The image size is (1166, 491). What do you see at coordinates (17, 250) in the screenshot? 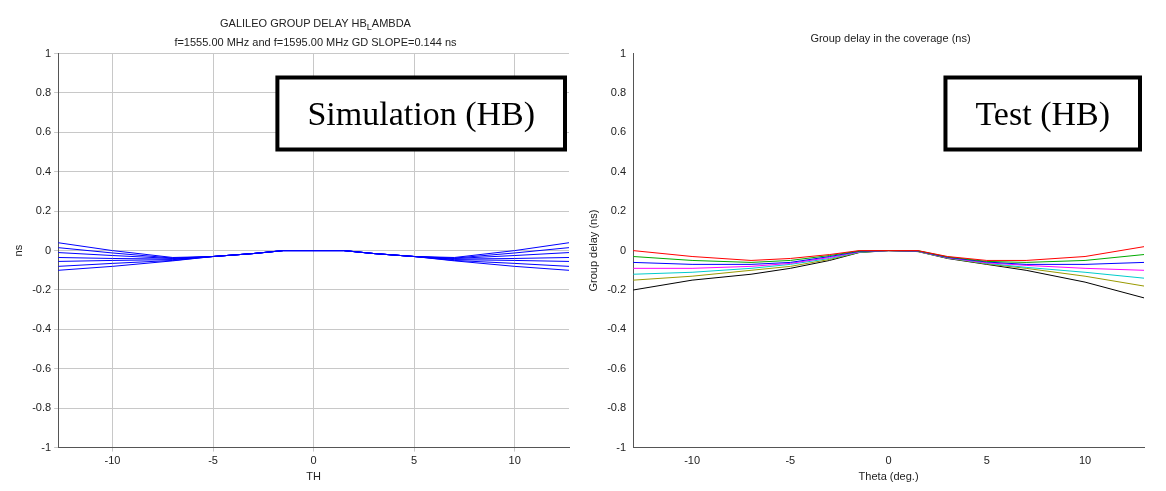
I see `y-axis-title: ns` at bounding box center [17, 250].